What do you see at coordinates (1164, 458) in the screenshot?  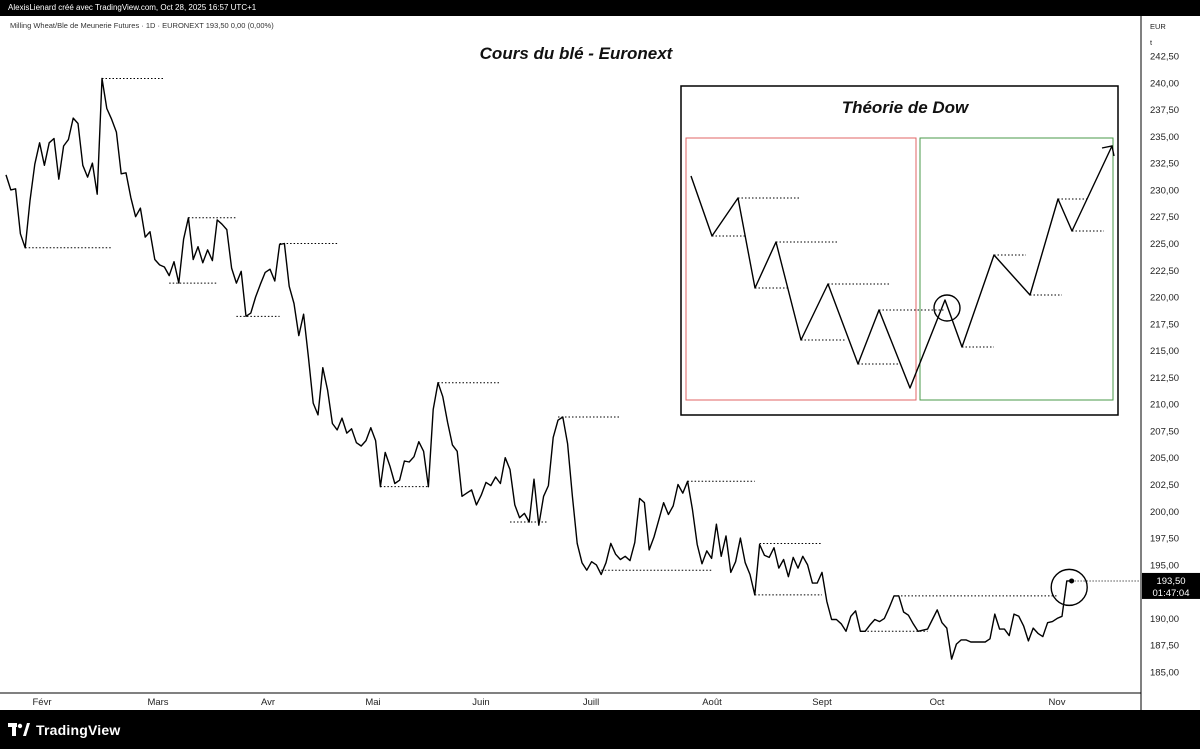 I see `price-tick-label: 205,00` at bounding box center [1164, 458].